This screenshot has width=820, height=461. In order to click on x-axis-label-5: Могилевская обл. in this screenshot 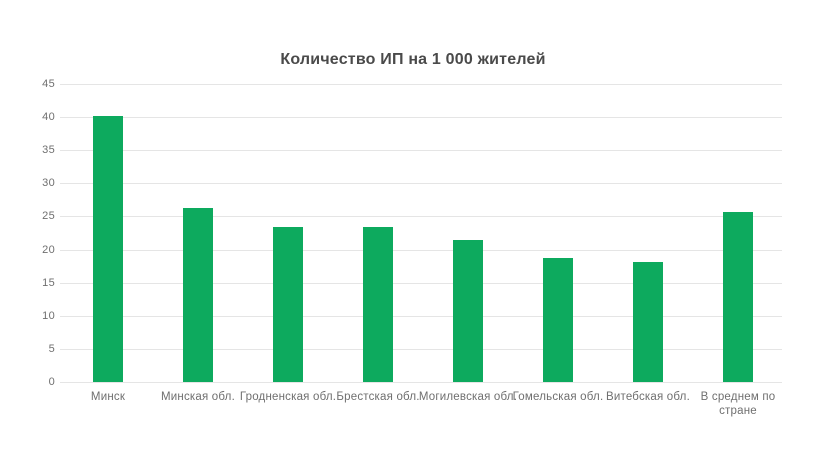, I will do `click(468, 397)`.